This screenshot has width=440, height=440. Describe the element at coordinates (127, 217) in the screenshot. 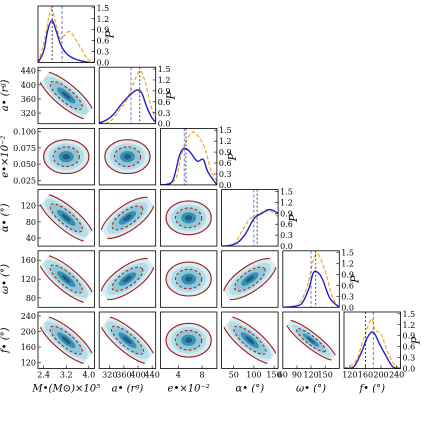

I see `contour-panel-a-alpha` at that location.